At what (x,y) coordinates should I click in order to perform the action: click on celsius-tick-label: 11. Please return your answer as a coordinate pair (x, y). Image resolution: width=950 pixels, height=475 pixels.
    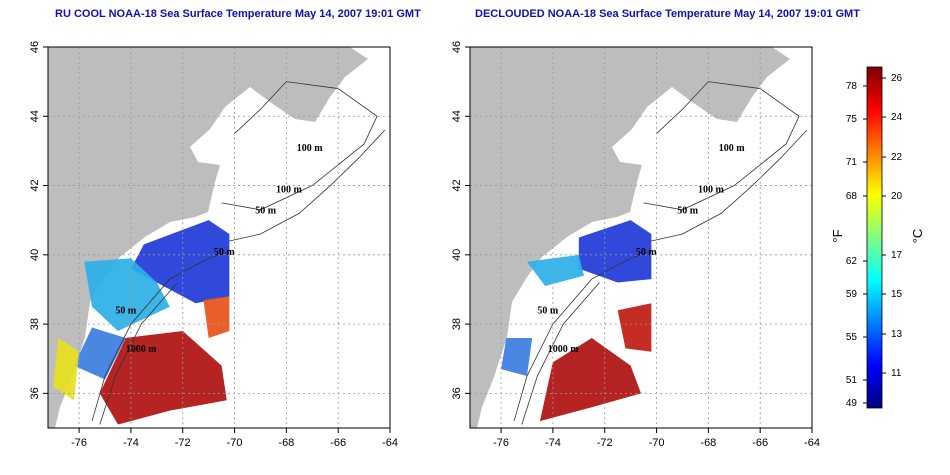
    Looking at the image, I should click on (896, 373).